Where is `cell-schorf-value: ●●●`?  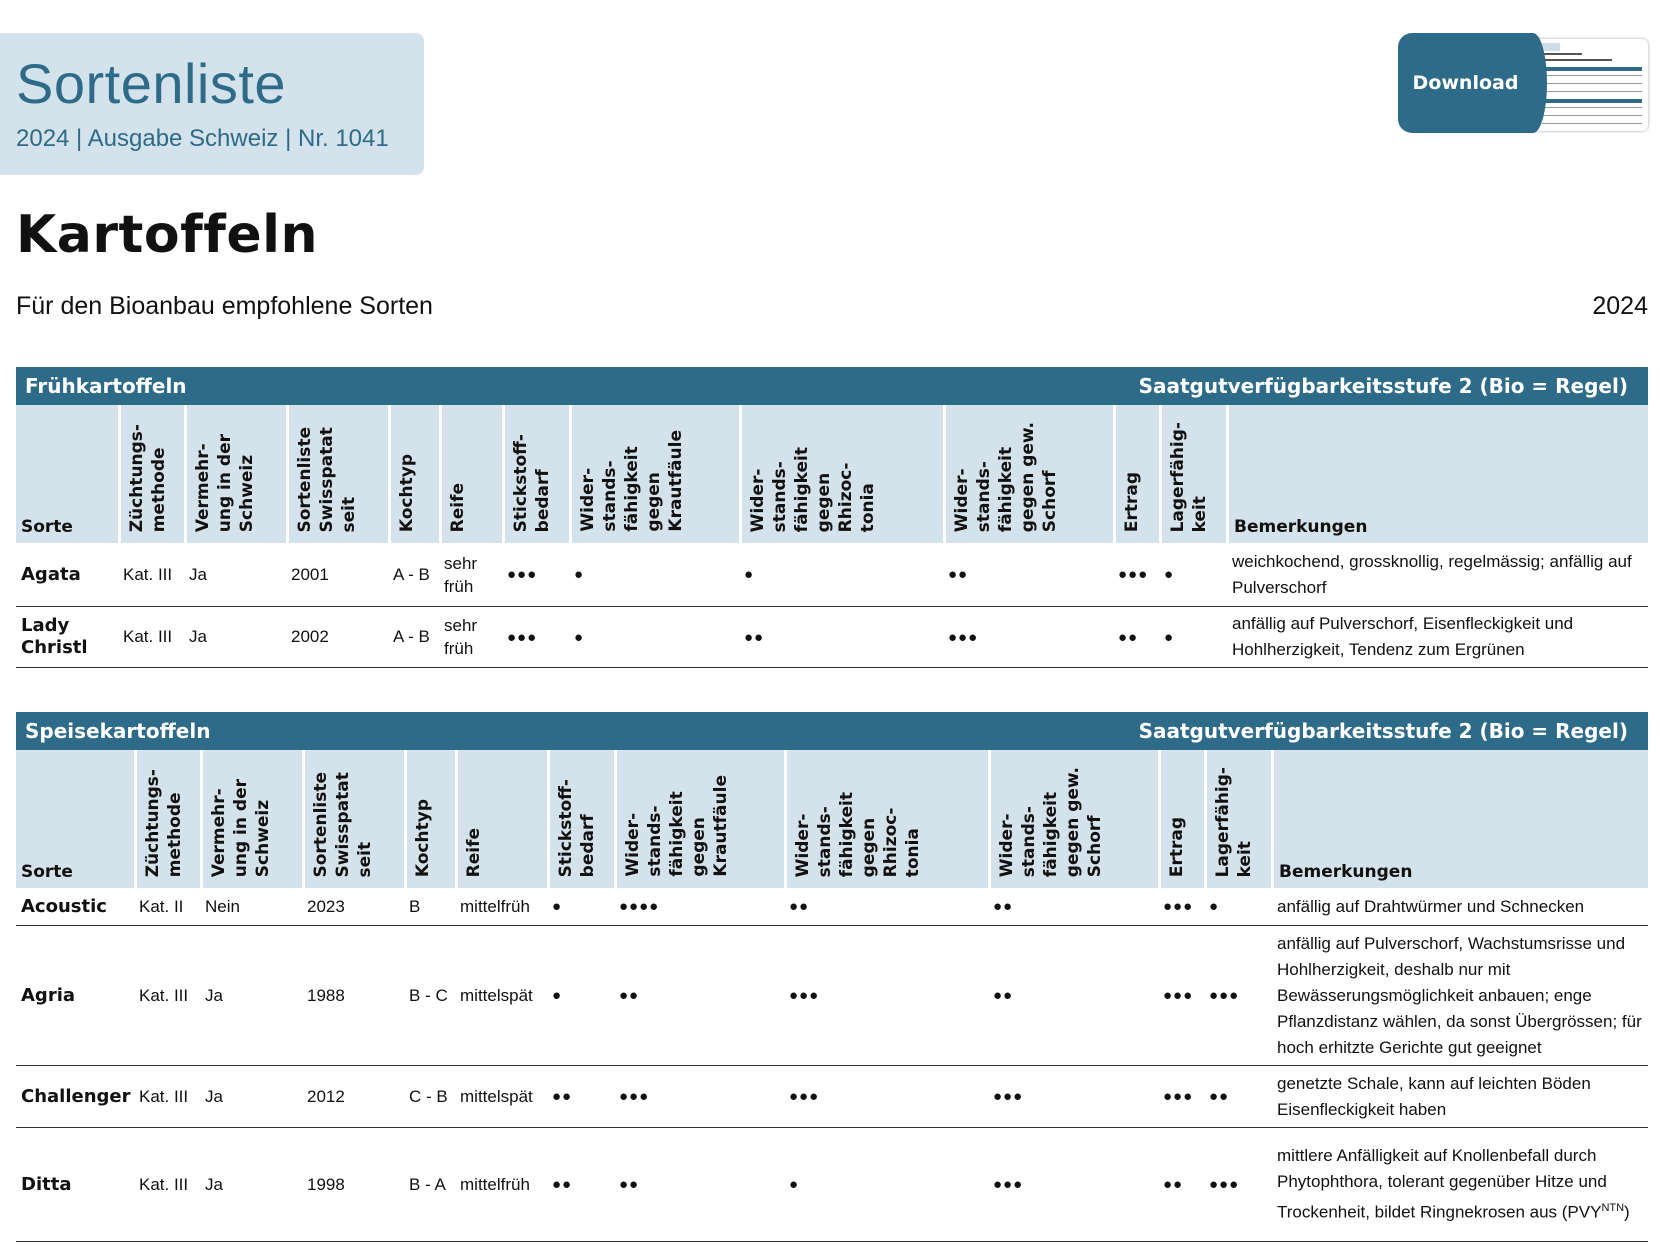 cell-schorf-value: ●●● is located at coordinates (1008, 1096).